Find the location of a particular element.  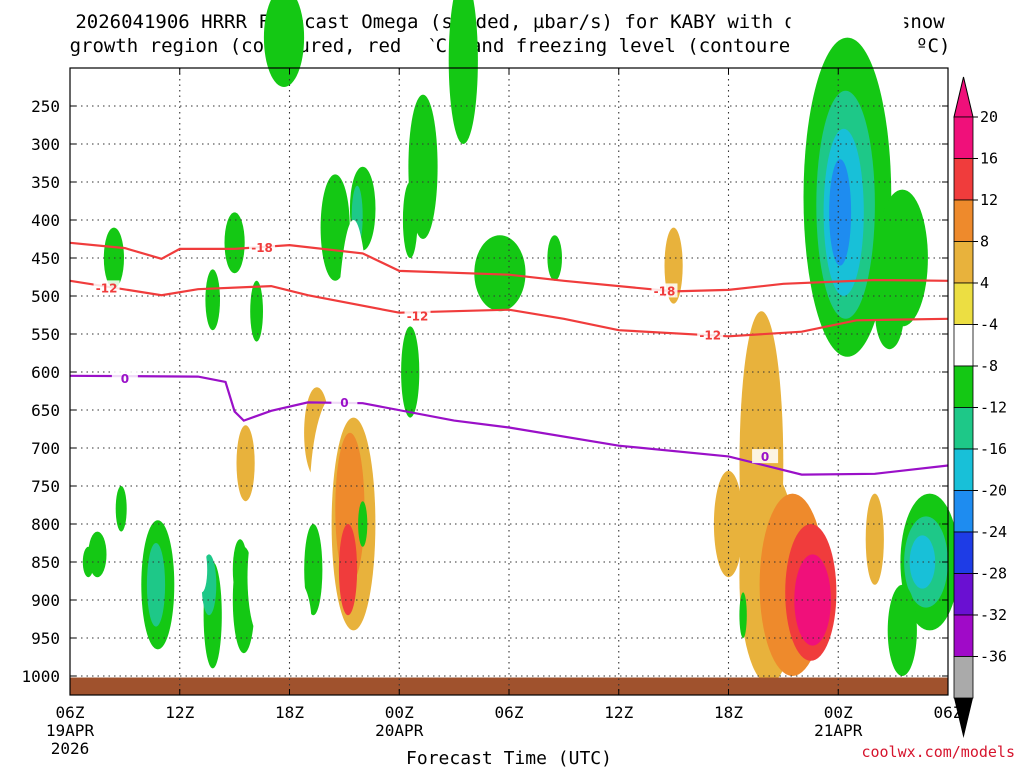

colorbar-tick-label: -24 is located at coordinates (993, 532).